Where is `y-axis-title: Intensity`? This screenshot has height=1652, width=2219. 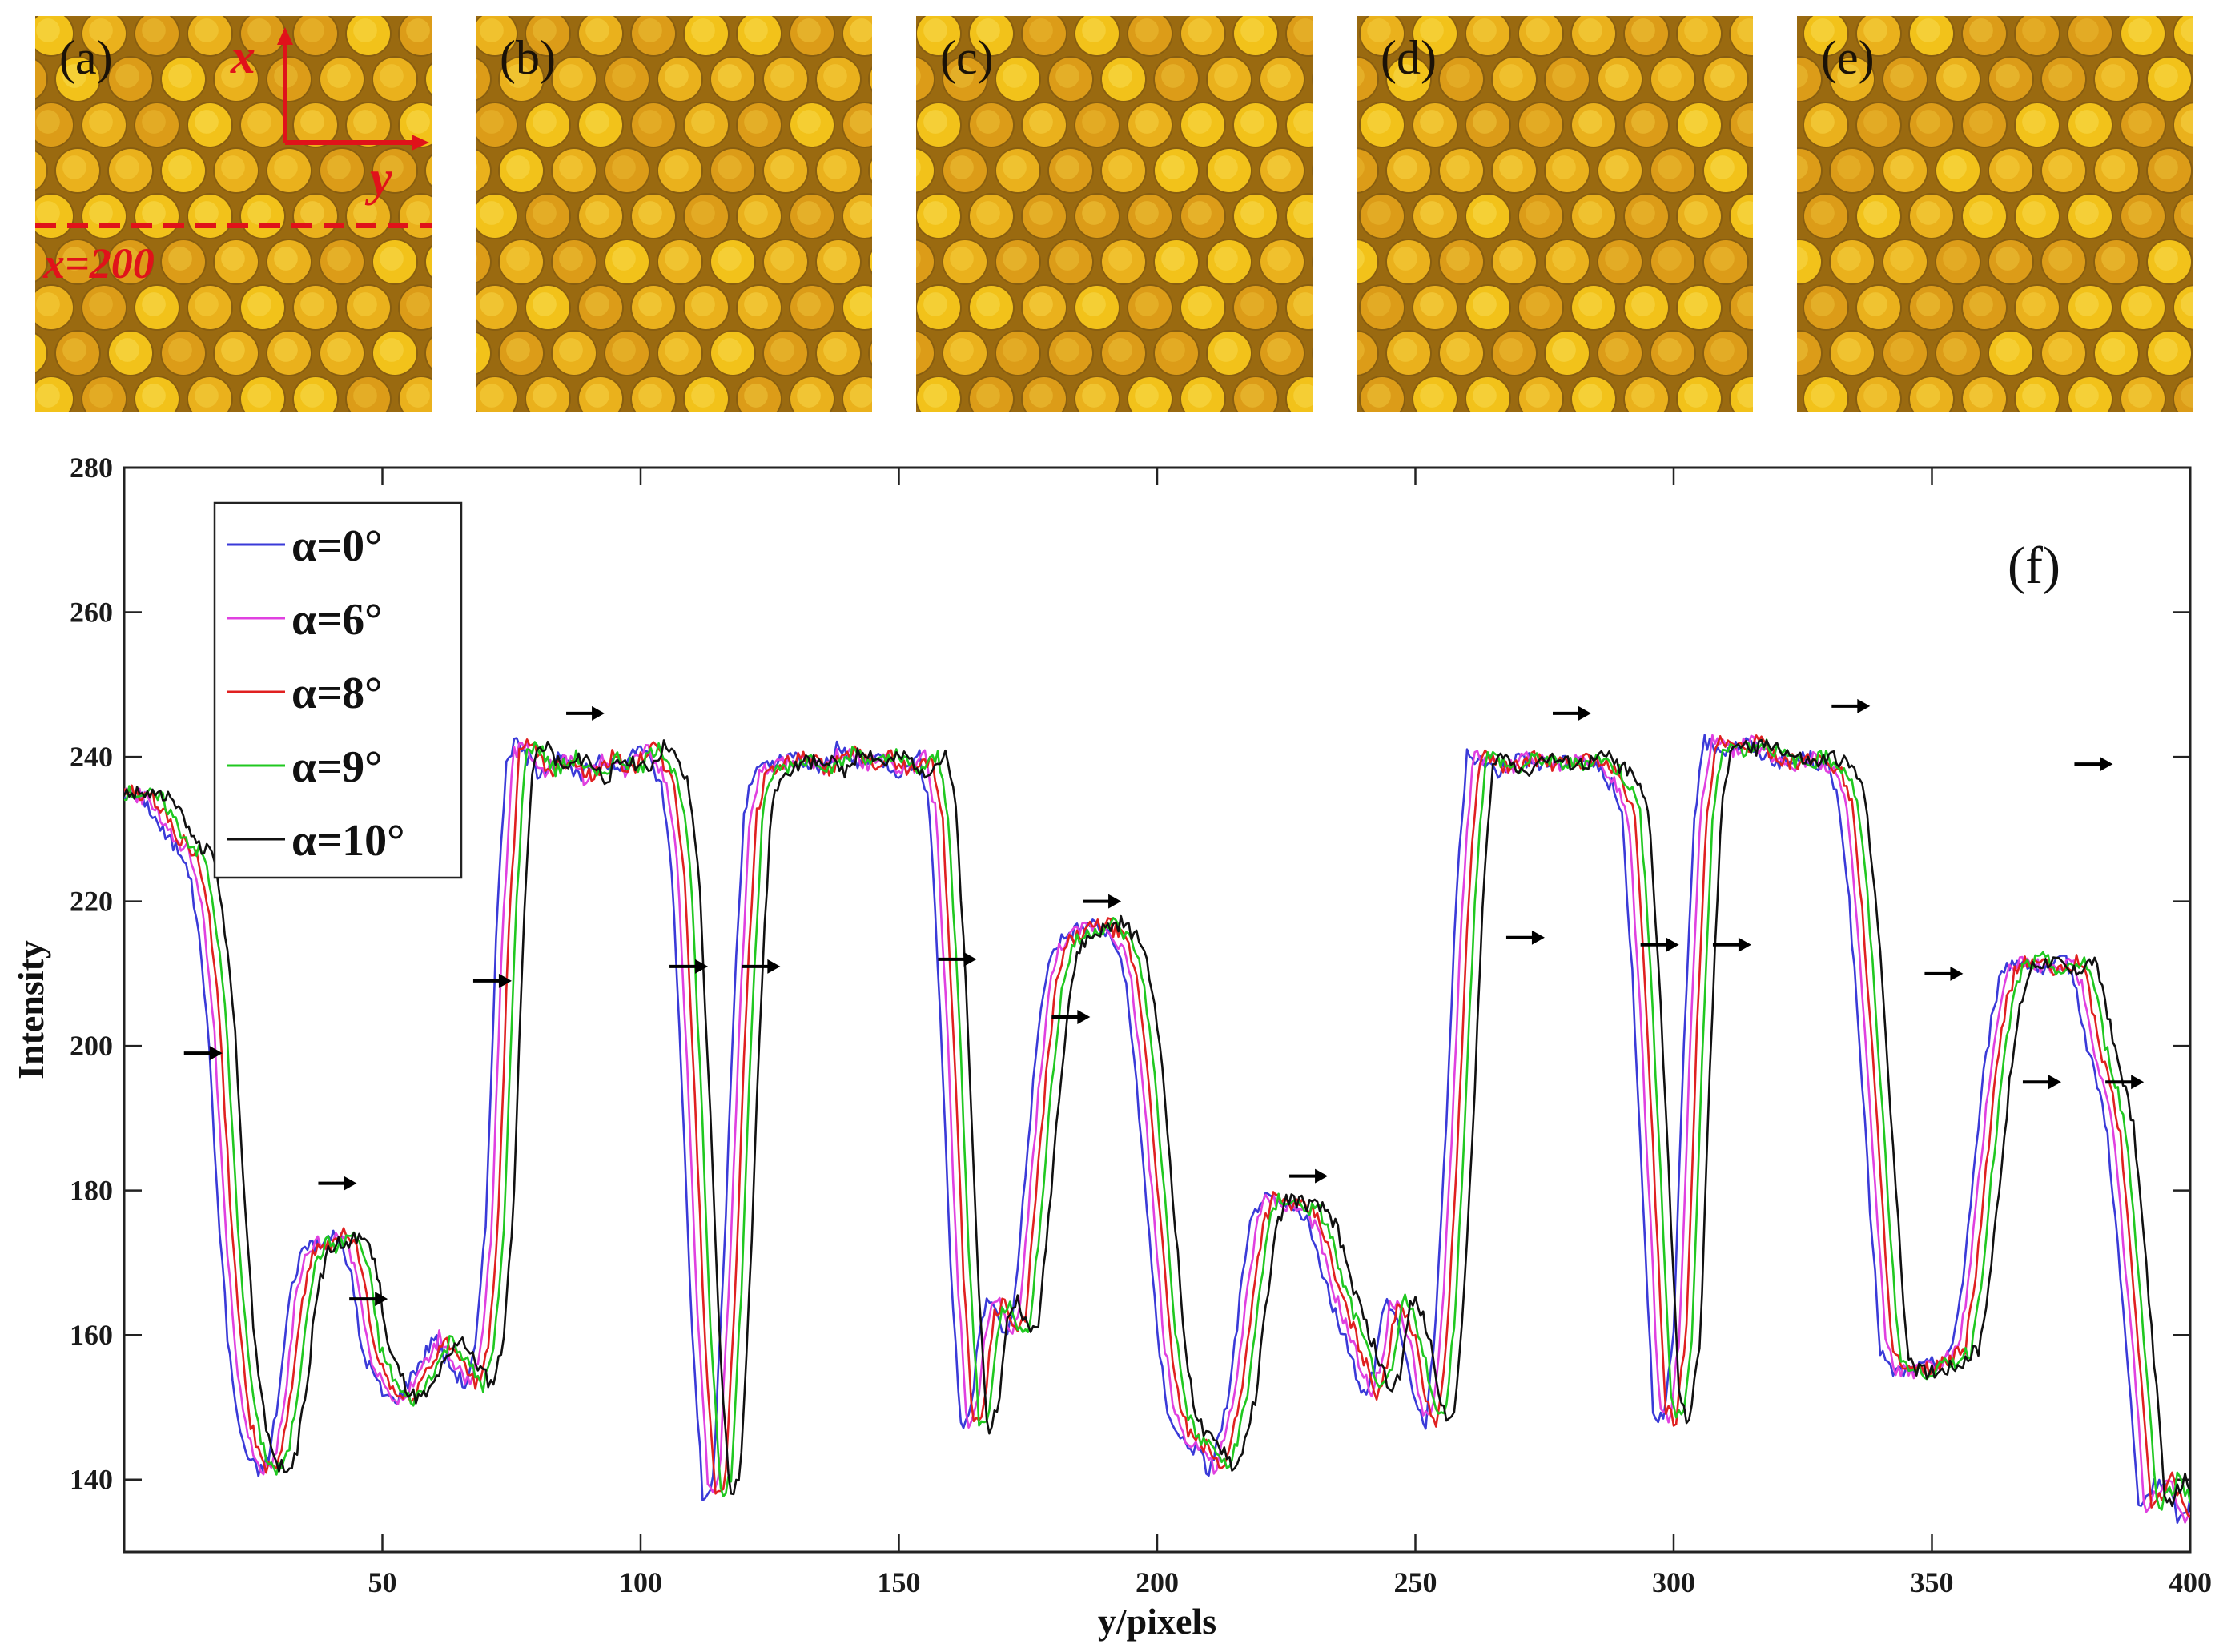 y-axis-title: Intensity is located at coordinates (31, 1009).